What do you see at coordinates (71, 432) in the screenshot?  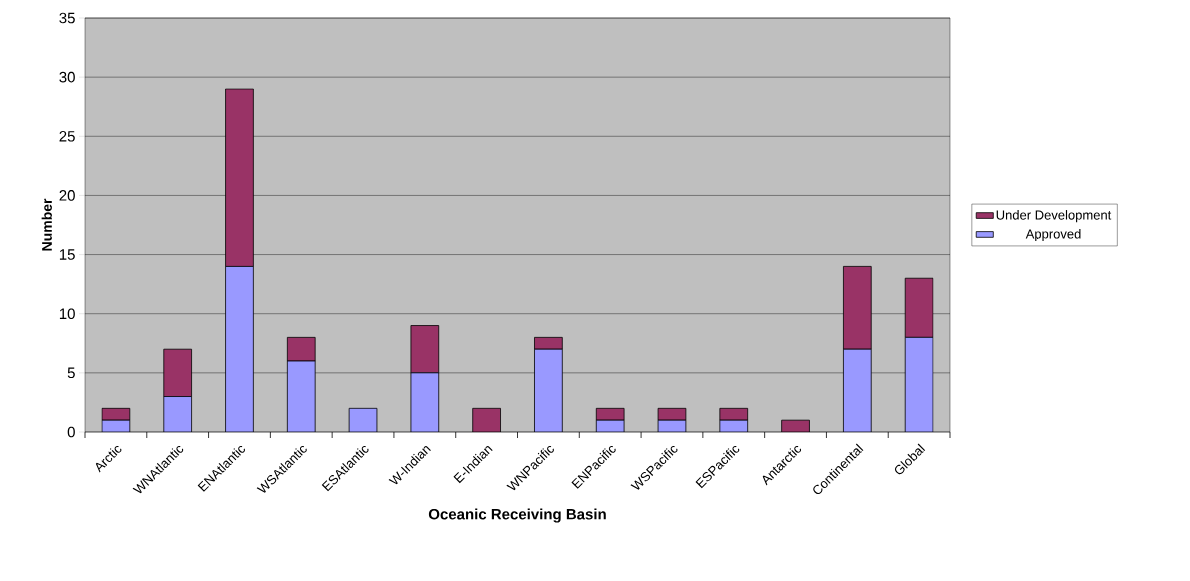 I see `y-tick-label: 0` at bounding box center [71, 432].